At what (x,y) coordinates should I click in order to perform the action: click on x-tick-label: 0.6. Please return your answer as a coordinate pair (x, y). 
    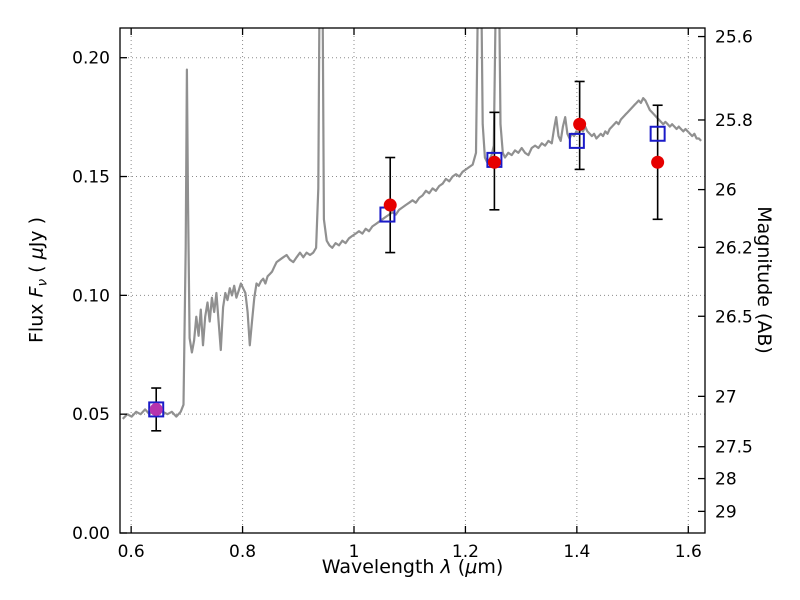
    Looking at the image, I should click on (131, 552).